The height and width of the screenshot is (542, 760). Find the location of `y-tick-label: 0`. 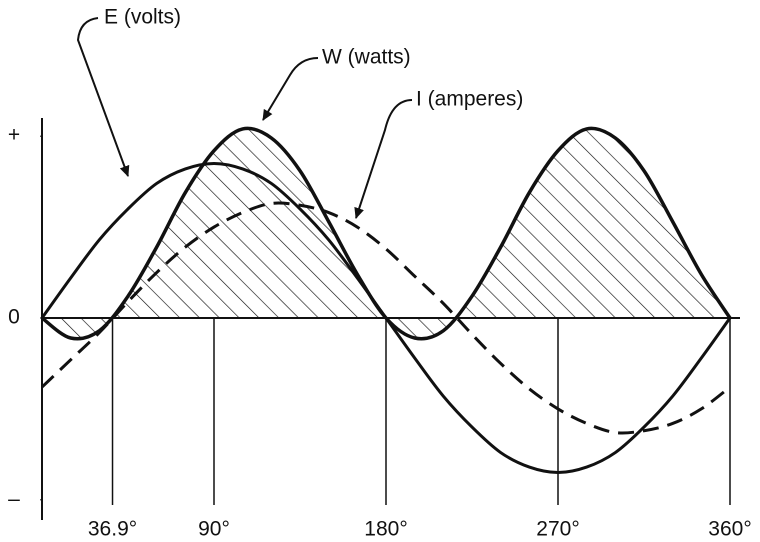

y-tick-label: 0 is located at coordinates (14, 317).